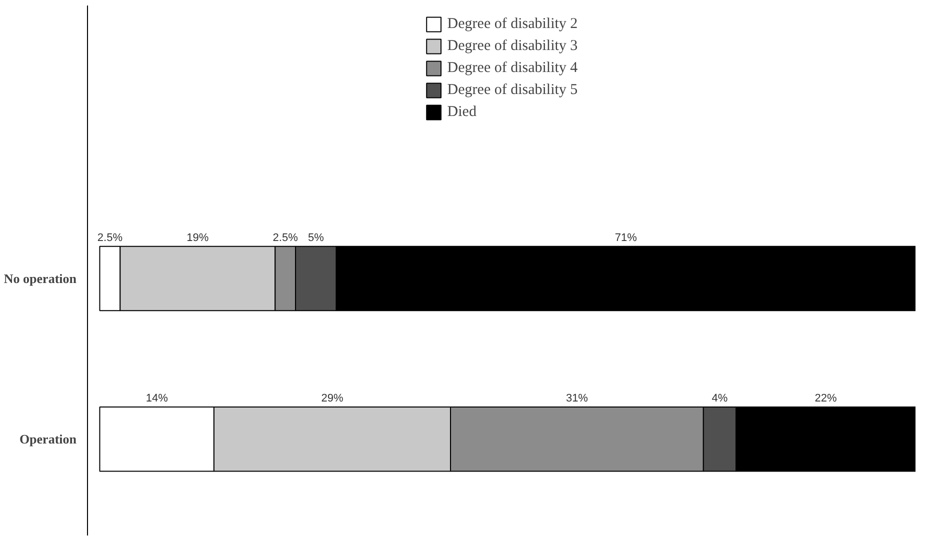  Describe the element at coordinates (512, 90) in the screenshot. I see `legend-label: Degree of disability 5` at that location.